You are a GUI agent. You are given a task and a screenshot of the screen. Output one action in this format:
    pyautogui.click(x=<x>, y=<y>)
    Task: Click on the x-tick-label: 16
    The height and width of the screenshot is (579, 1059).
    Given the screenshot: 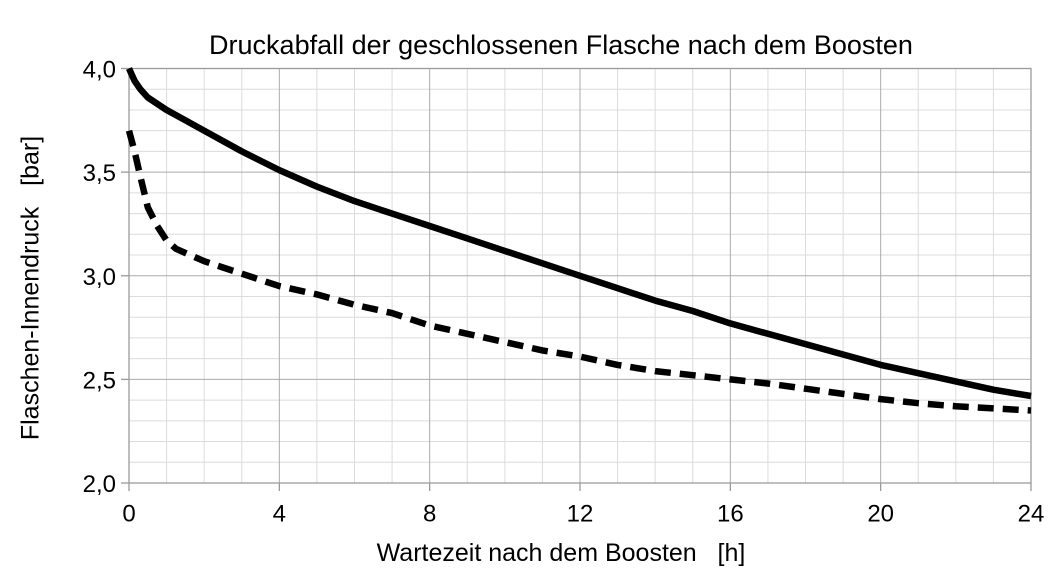 What is the action you would take?
    pyautogui.click(x=730, y=514)
    